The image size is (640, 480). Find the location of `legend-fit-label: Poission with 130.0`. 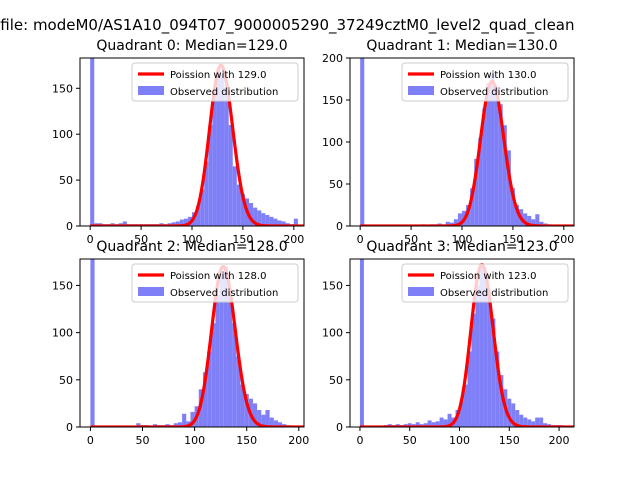

legend-fit-label: Poission with 130.0 is located at coordinates (488, 75).